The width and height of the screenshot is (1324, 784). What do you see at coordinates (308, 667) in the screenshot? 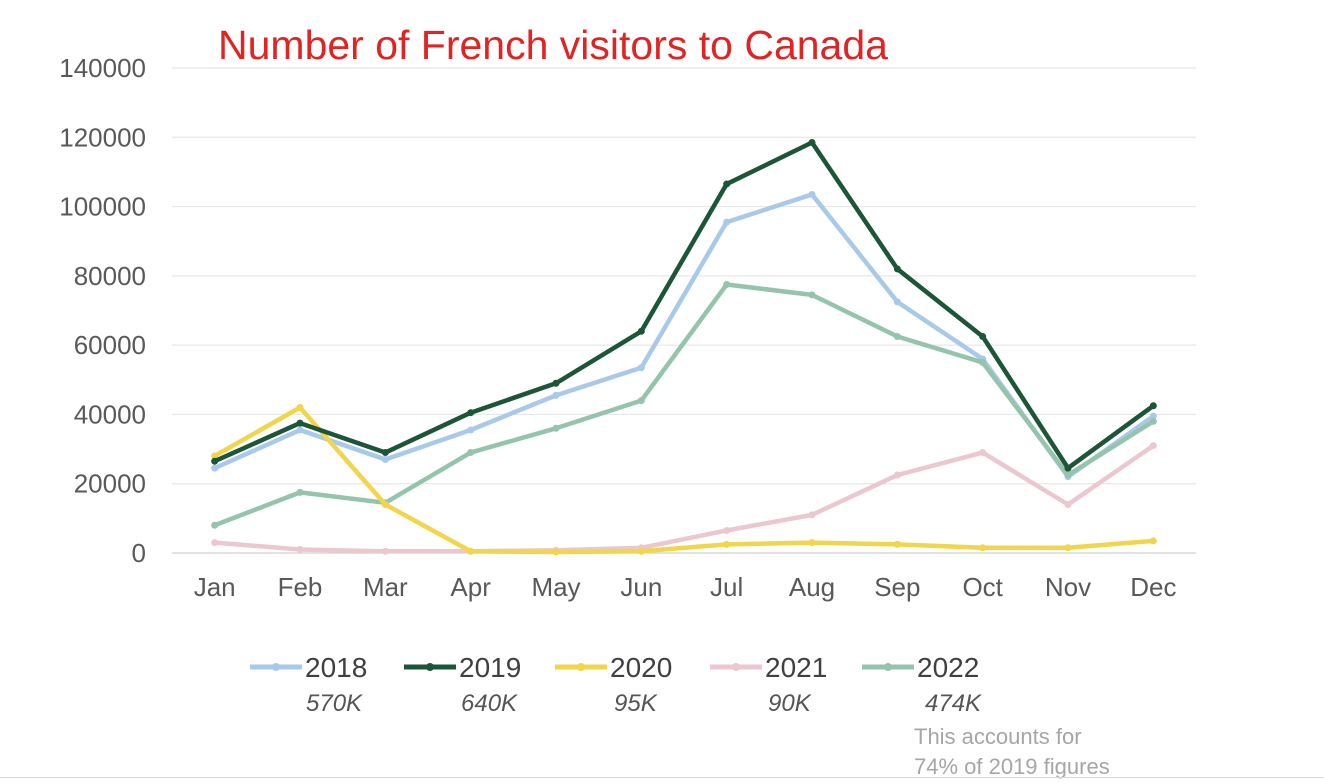
I see `legend-item-2018: 2018` at bounding box center [308, 667].